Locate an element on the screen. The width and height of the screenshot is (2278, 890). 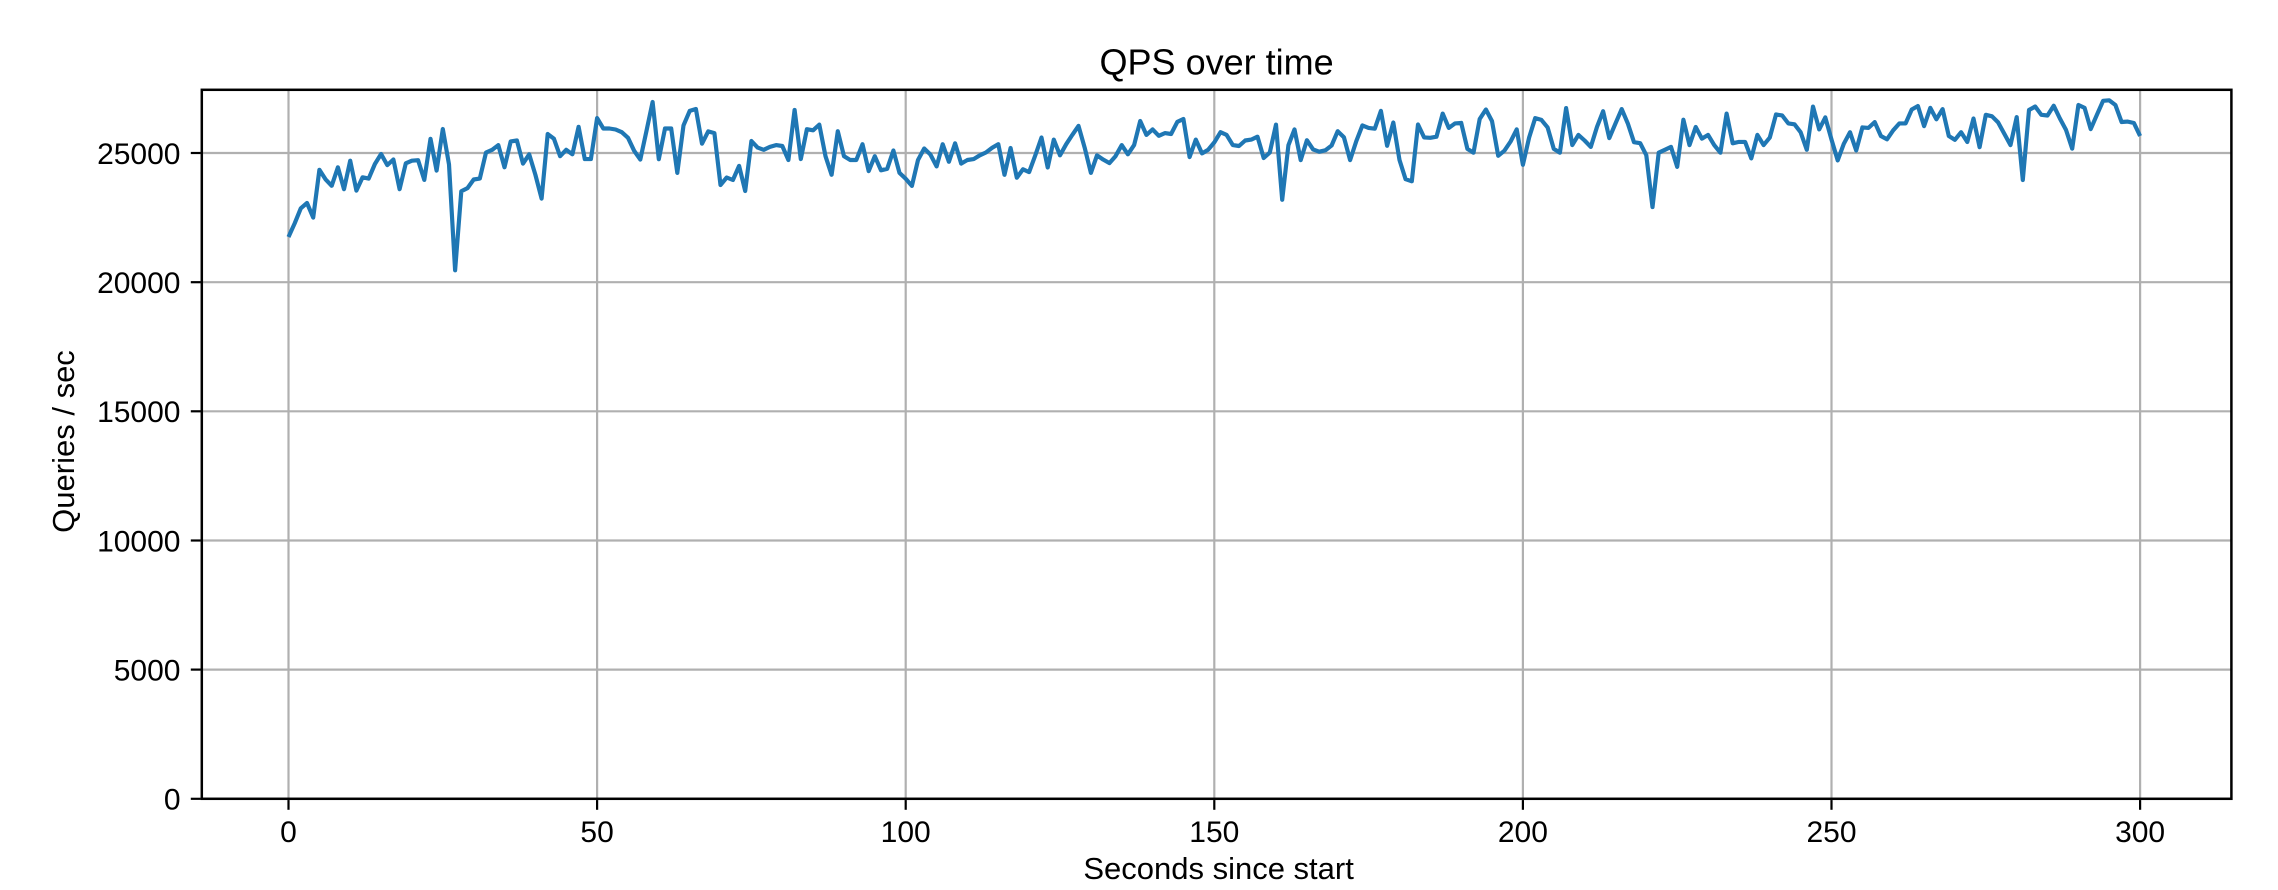
svg-text: 150 is located at coordinates (1214, 832).